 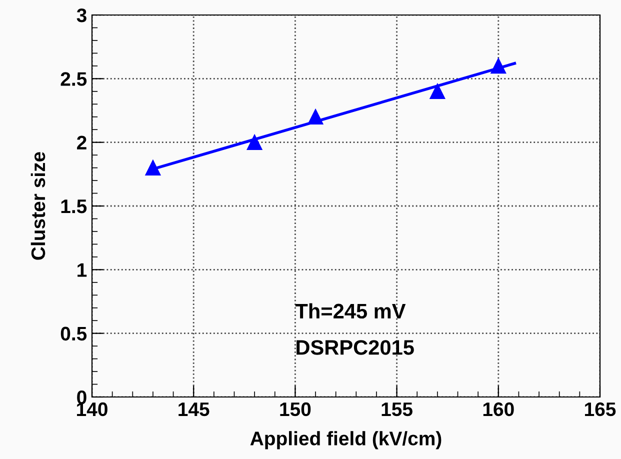 What do you see at coordinates (498, 409) in the screenshot?
I see `x-tick-label: 160` at bounding box center [498, 409].